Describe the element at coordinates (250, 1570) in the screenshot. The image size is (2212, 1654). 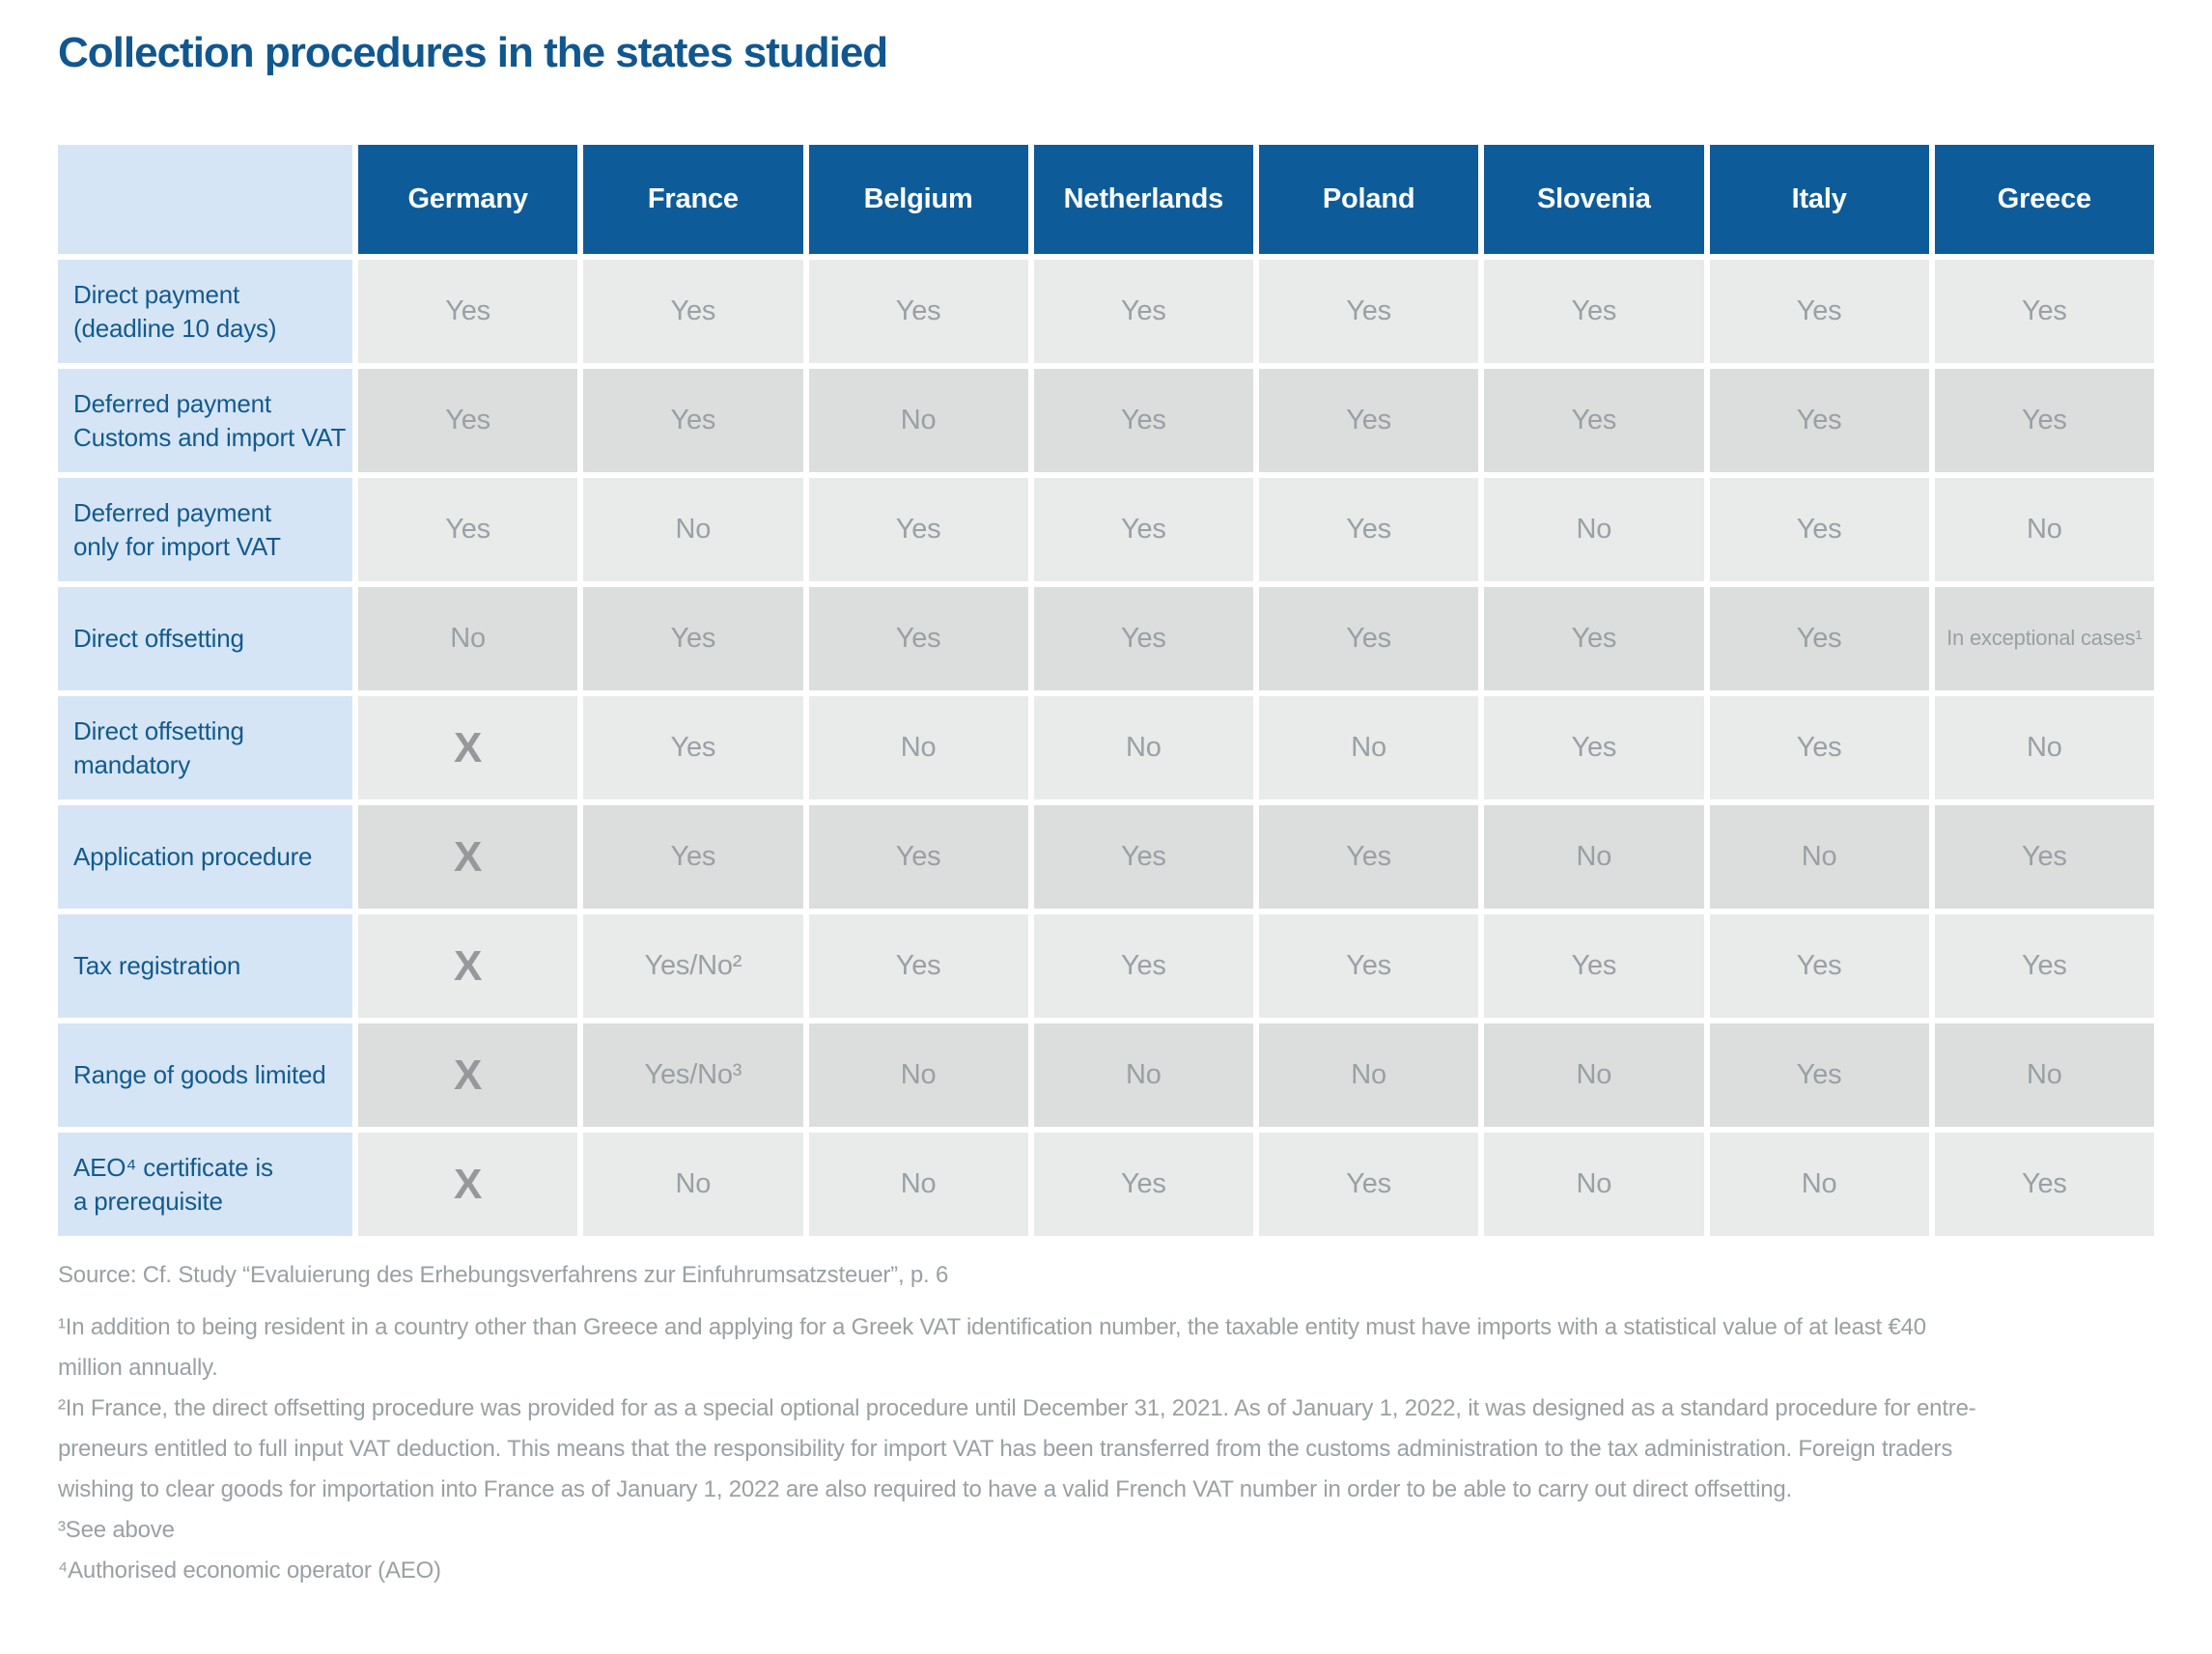
I see `footnote-4: ⁴Authorised economic operator (AEO)` at that location.